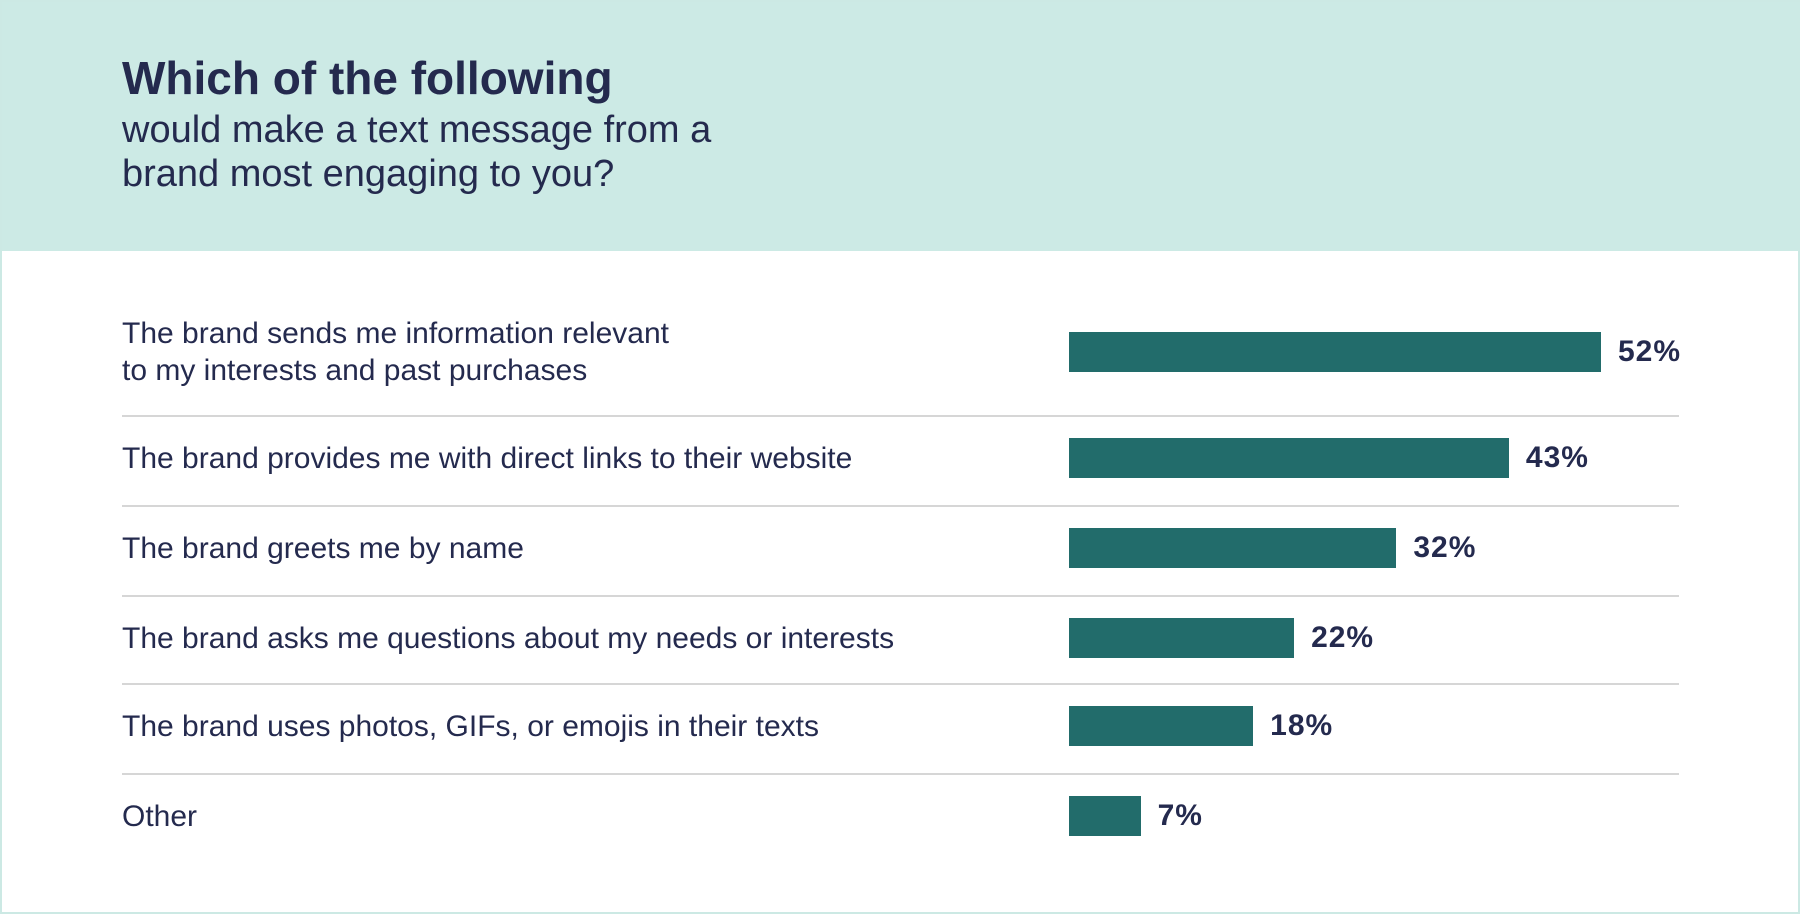  I want to click on value-label: 52%, so click(1650, 351).